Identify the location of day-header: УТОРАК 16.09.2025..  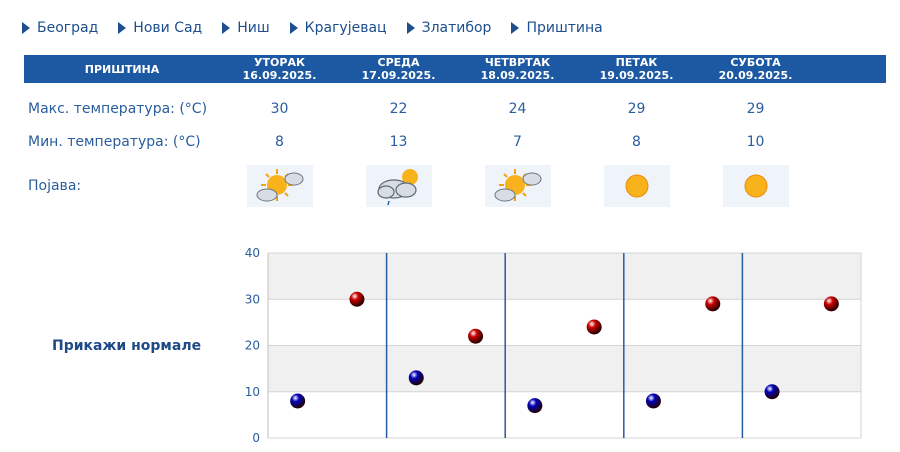
(279, 69).